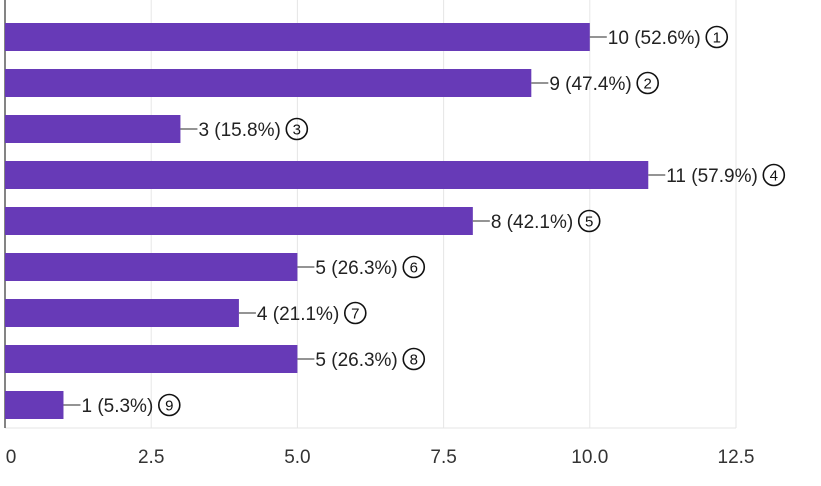  I want to click on x-tick-label: 5.0, so click(297, 457).